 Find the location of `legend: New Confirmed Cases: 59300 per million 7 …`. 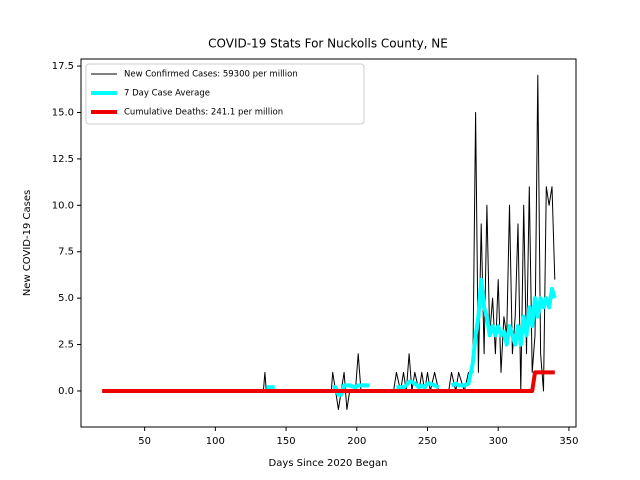

legend: New Confirmed Cases: 59300 per million 7 … is located at coordinates (225, 94).